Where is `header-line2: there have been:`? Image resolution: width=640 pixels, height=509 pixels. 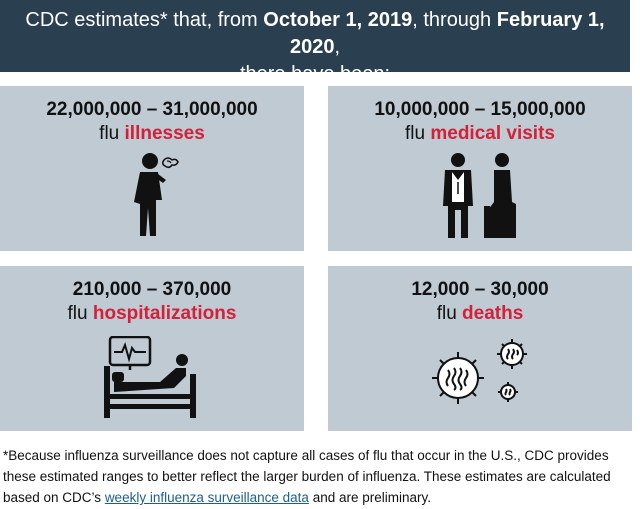
header-line2: there have been: is located at coordinates (315, 74).